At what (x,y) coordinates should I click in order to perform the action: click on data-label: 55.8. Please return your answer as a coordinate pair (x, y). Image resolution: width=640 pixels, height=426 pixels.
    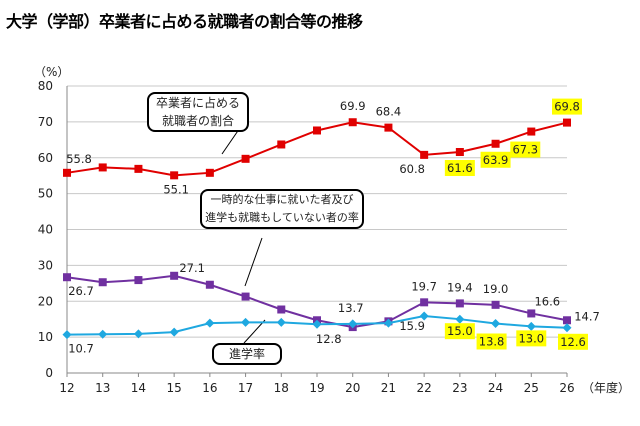
    Looking at the image, I should click on (79, 159).